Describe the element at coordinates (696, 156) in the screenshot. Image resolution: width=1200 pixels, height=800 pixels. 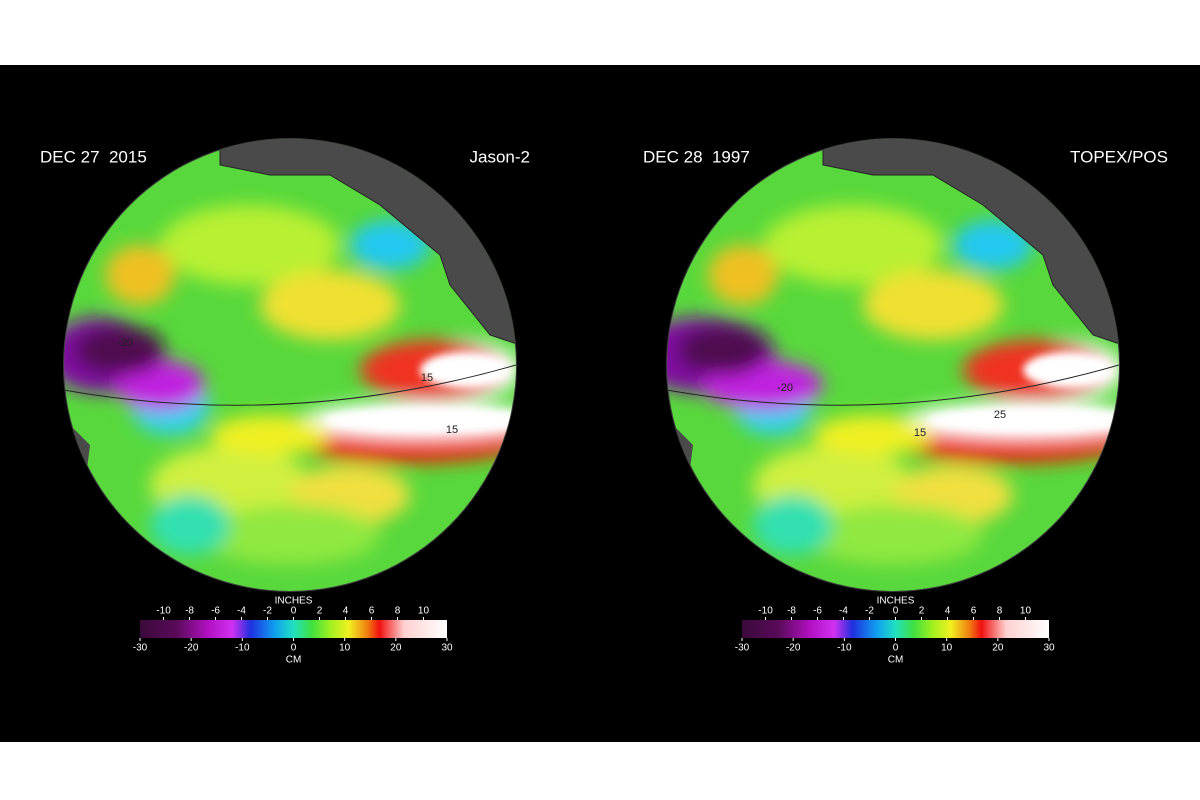
I see `date-label: DEC 28 1997` at that location.